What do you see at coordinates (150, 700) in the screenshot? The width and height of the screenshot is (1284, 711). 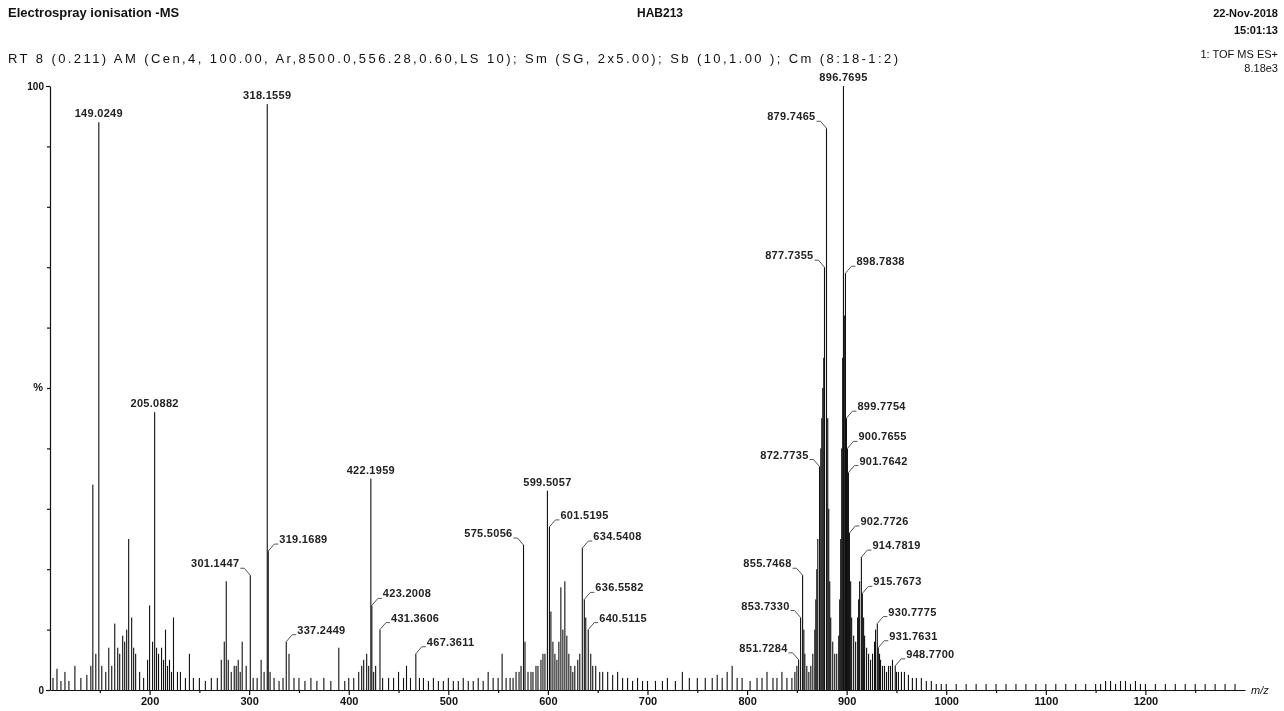 I see `x-tick-label: 200` at bounding box center [150, 700].